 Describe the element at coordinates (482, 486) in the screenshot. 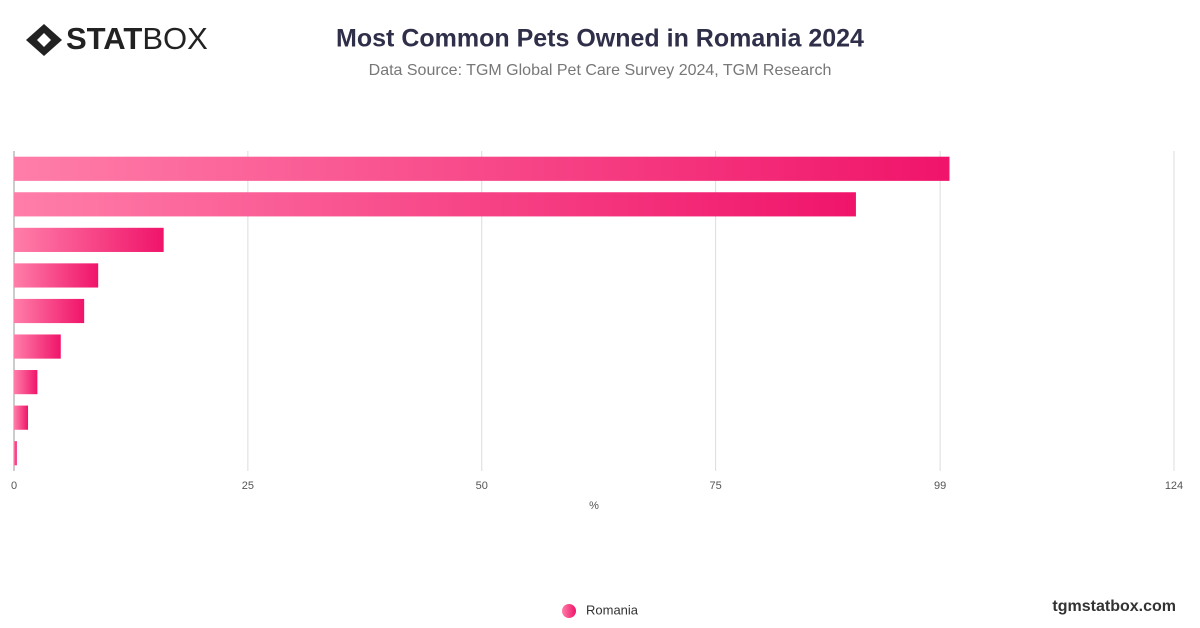

I see `x-tick-label: 50` at that location.